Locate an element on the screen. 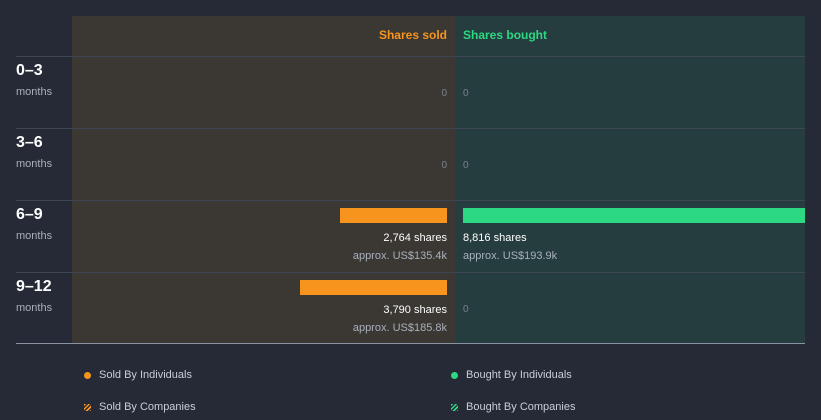 The height and width of the screenshot is (420, 821). green-hatch-icon is located at coordinates (454, 407).